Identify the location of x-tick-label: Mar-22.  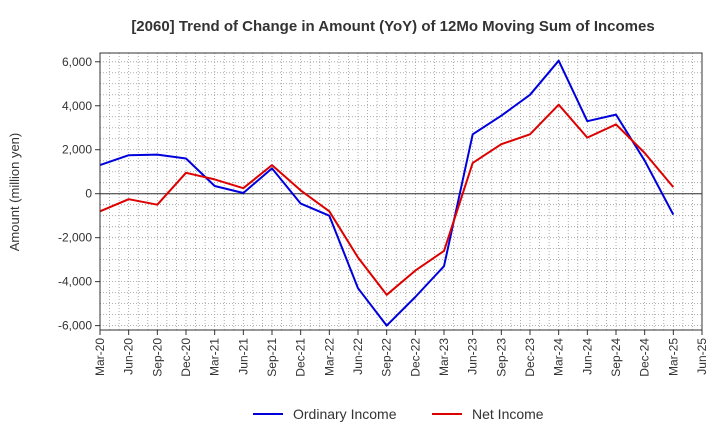
(329, 357).